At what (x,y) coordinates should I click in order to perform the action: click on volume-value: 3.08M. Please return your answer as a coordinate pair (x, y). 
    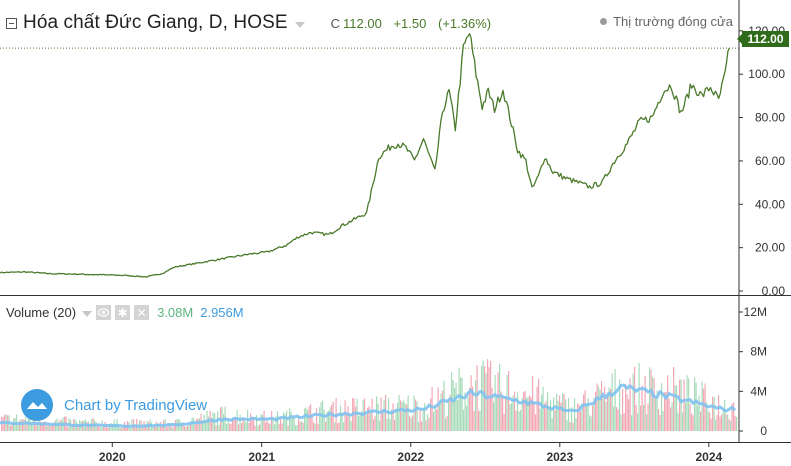
    Looking at the image, I should click on (175, 312).